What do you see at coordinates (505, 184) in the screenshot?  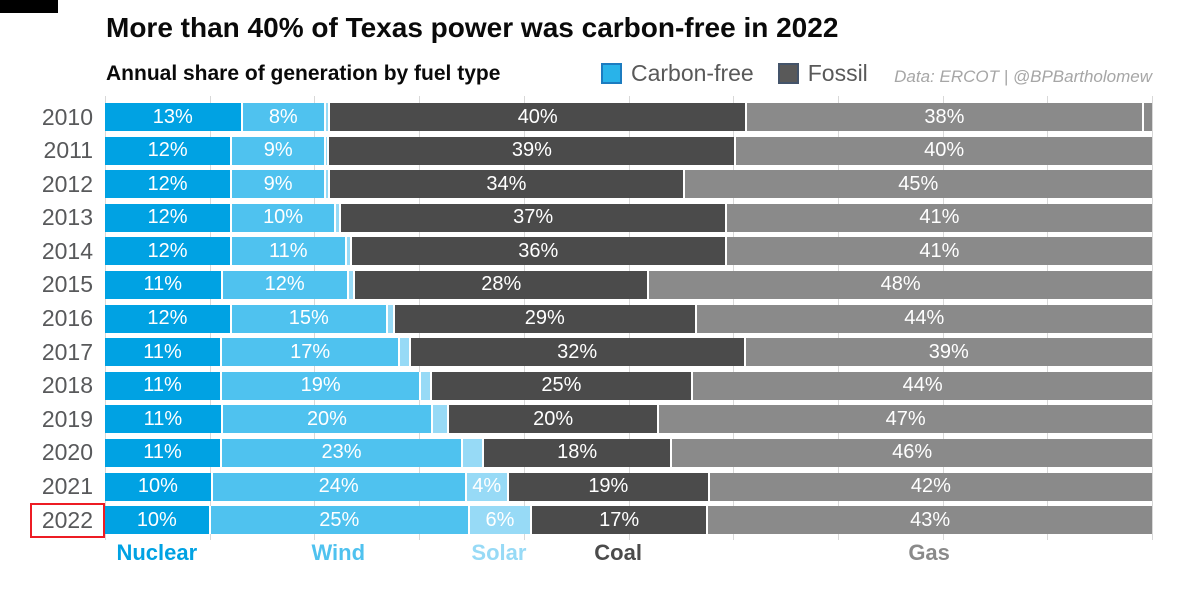 I see `bar-segment-coal: 34%` at bounding box center [505, 184].